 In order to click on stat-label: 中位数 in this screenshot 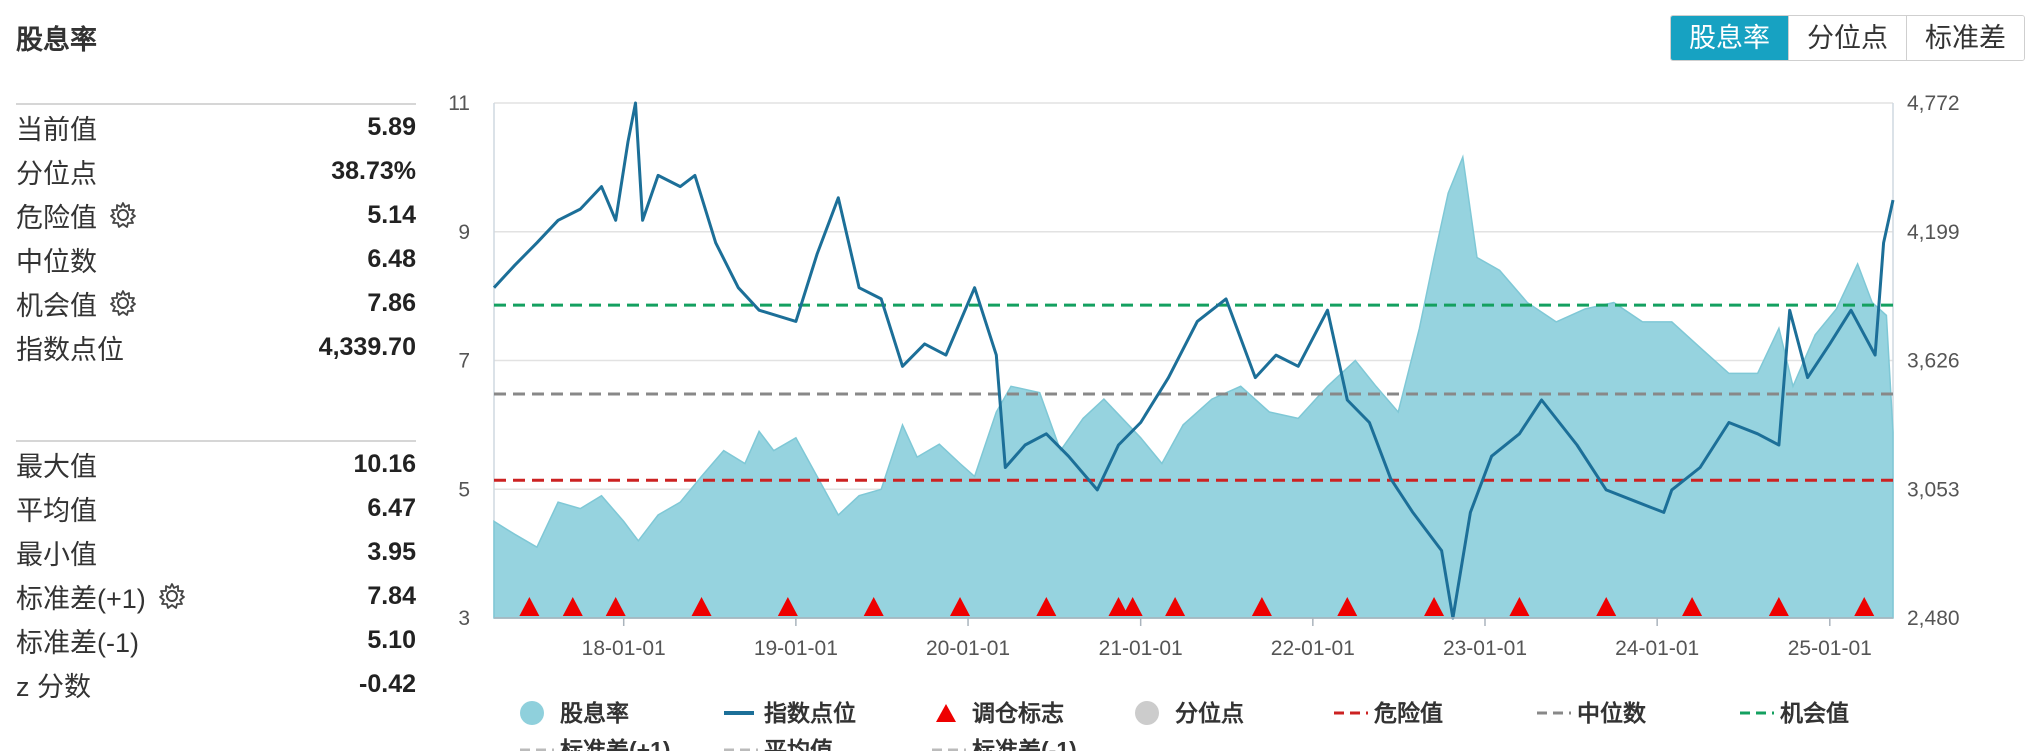, I will do `click(56, 261)`.